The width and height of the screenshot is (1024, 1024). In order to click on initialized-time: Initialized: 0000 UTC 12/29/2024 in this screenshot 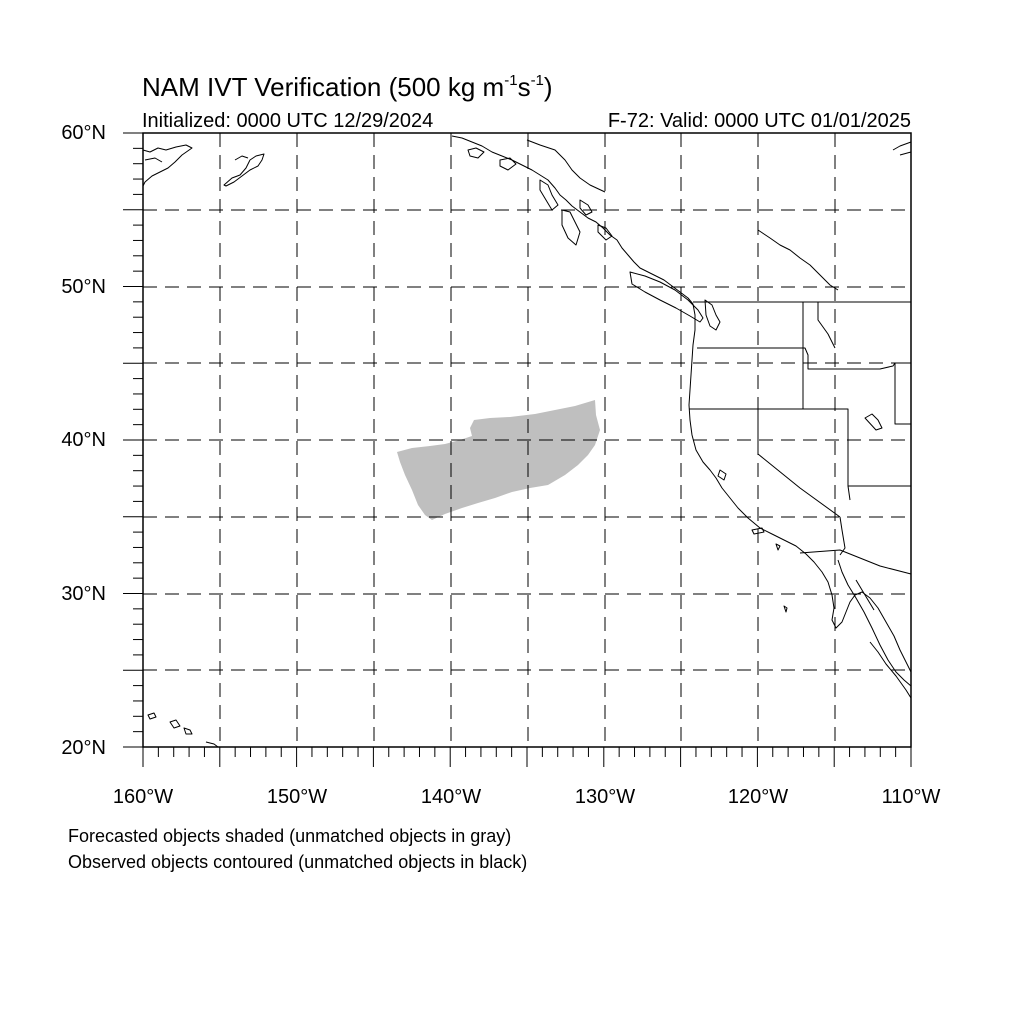, I will do `click(288, 121)`.